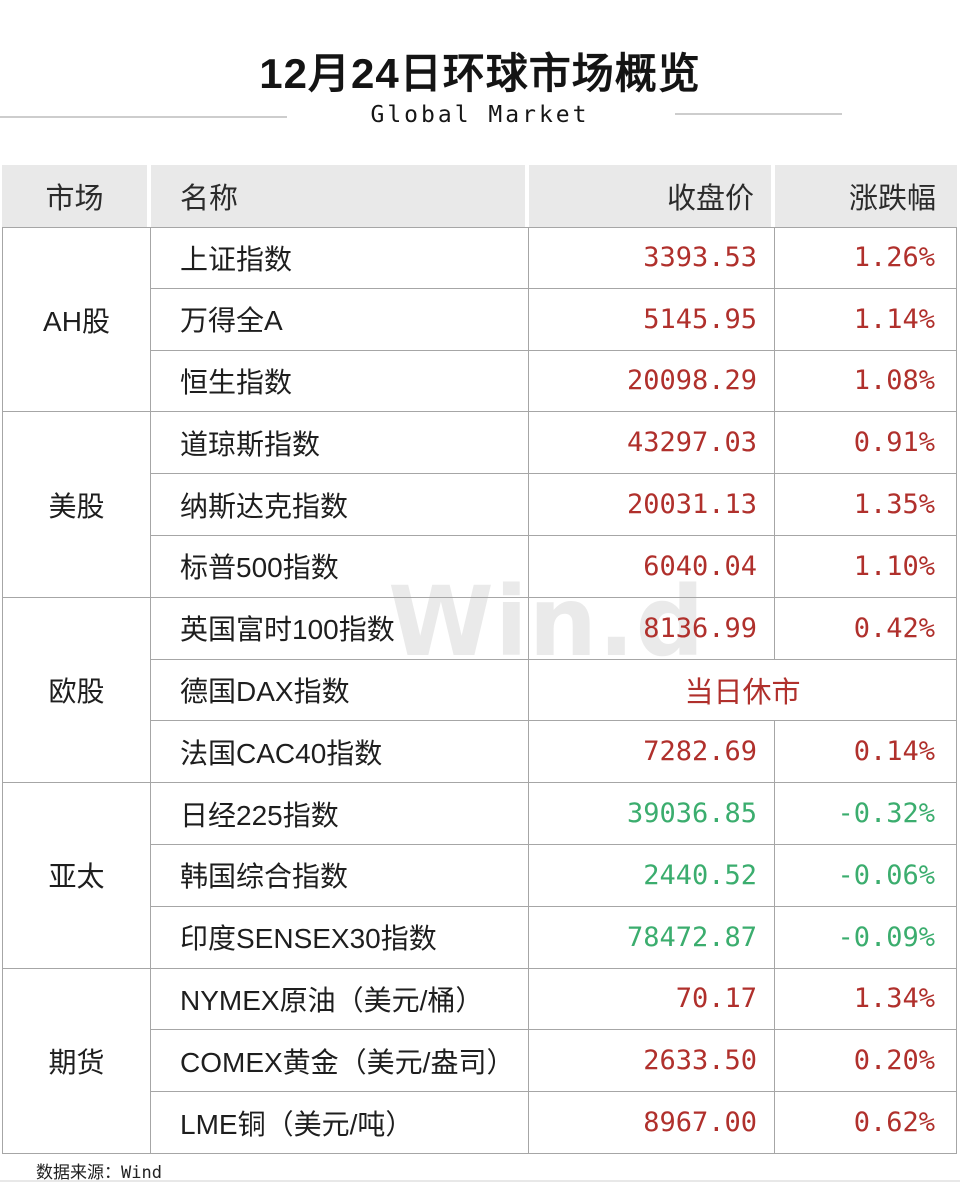 This screenshot has width=960, height=1183. What do you see at coordinates (652, 505) in the screenshot?
I see `close-price: 20031.13` at bounding box center [652, 505].